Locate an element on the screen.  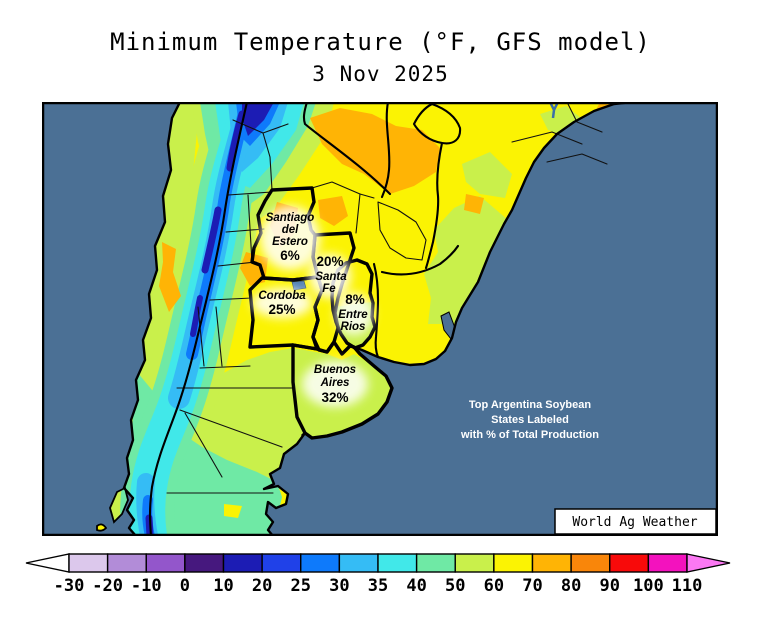
svg-text: 8% is located at coordinates (355, 299).